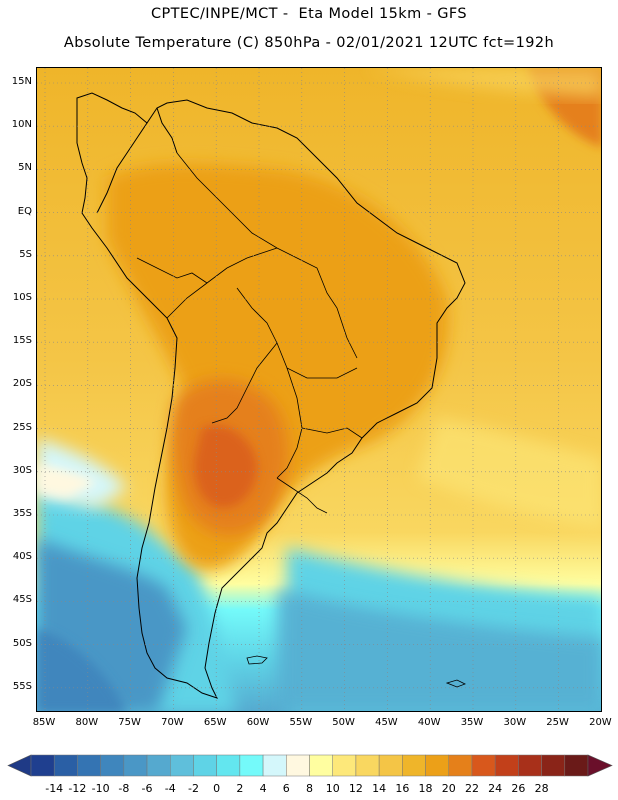 The width and height of the screenshot is (618, 800). I want to click on colorbar-tick-label: -6, so click(147, 788).